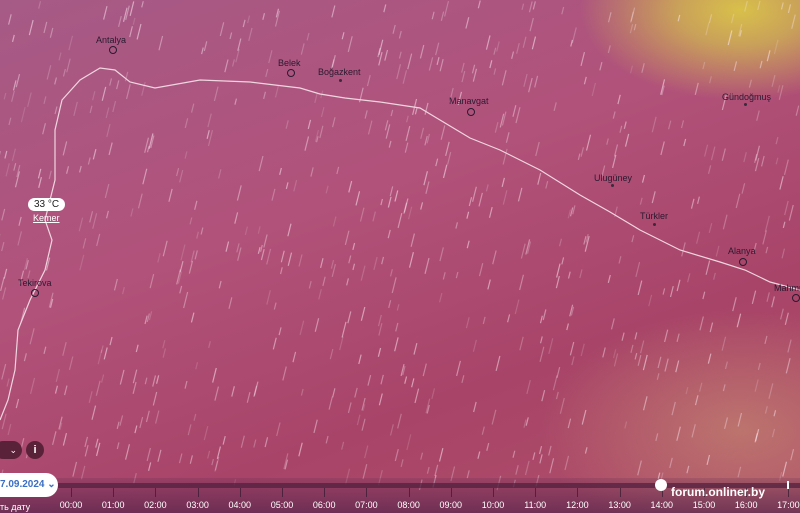 The width and height of the screenshot is (800, 513). What do you see at coordinates (704, 505) in the screenshot?
I see `timeline-hour-label: 15:00` at bounding box center [704, 505].